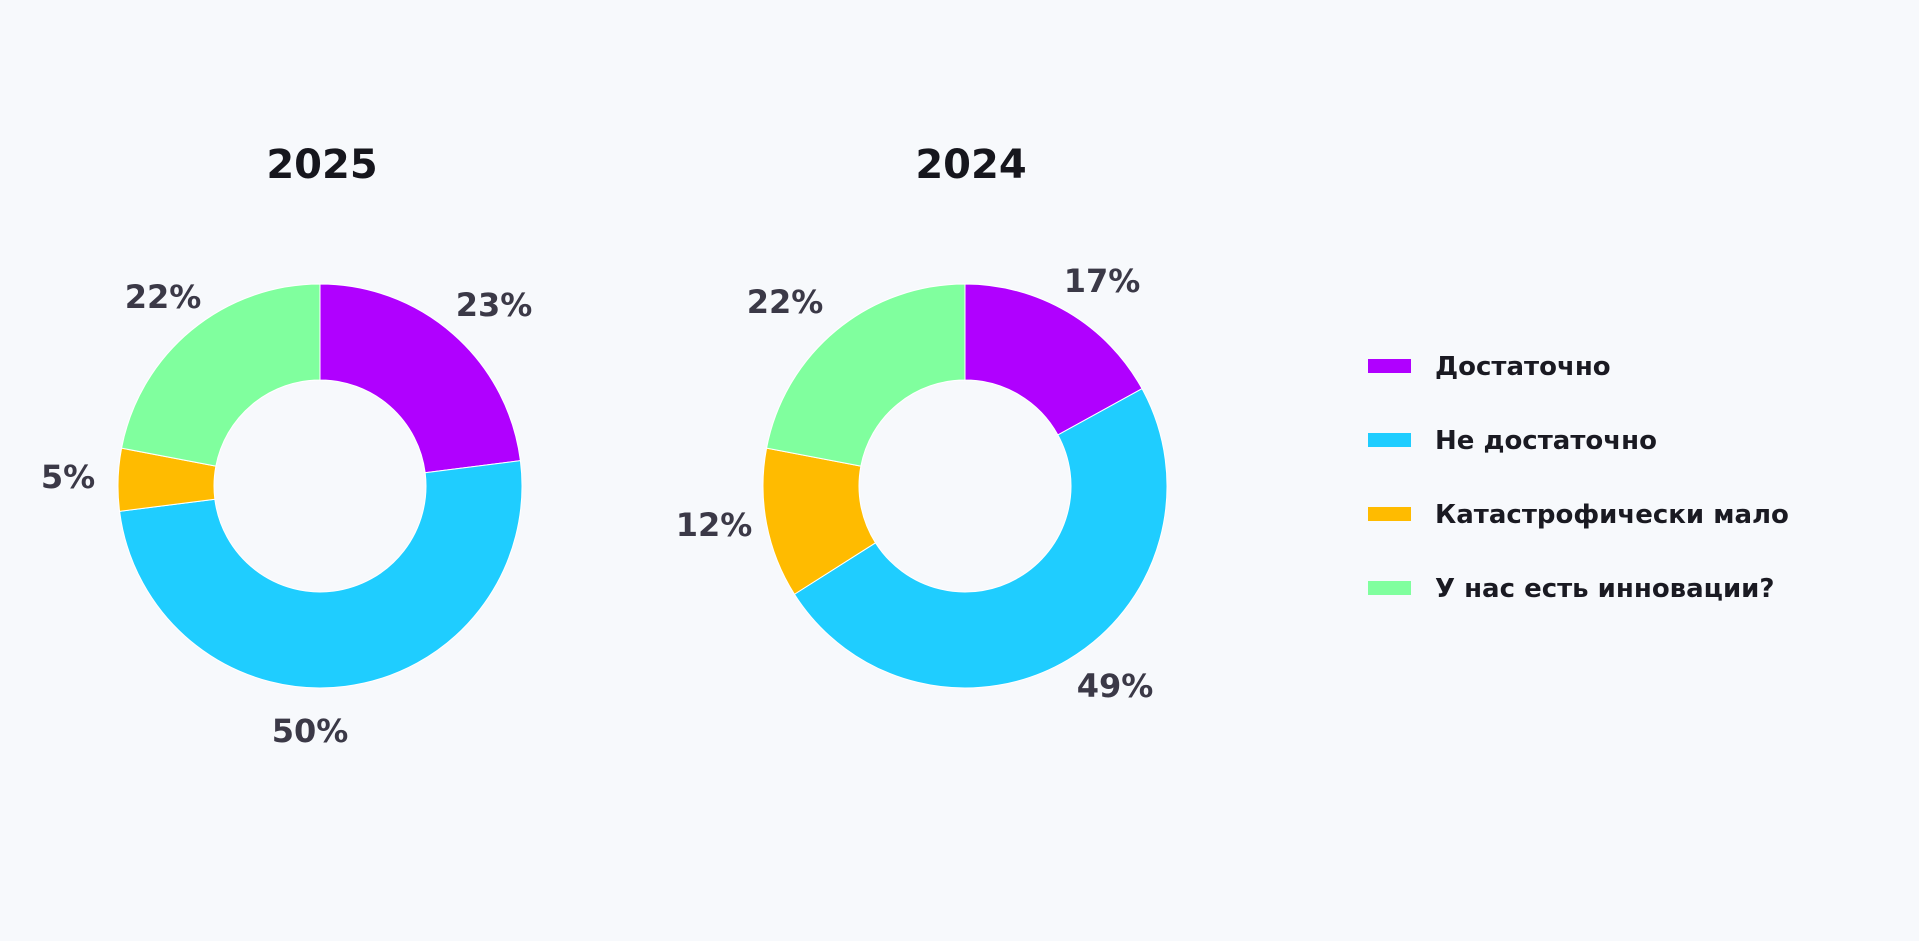 Image resolution: width=1919 pixels, height=941 pixels. What do you see at coordinates (321, 165) in the screenshot?
I see `chart-title: 2025` at bounding box center [321, 165].